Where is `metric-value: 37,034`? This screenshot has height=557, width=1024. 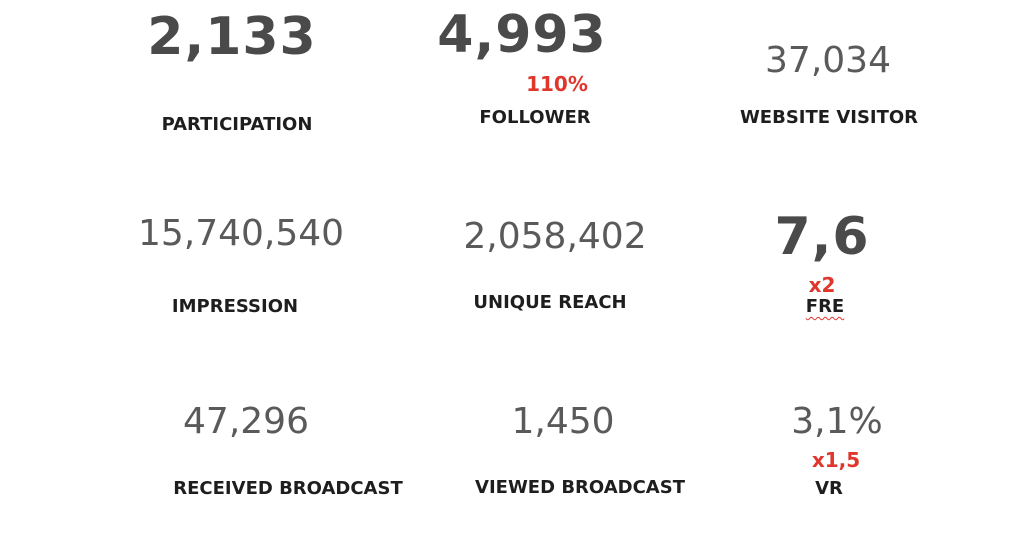
metric-value: 37,034 is located at coordinates (828, 60).